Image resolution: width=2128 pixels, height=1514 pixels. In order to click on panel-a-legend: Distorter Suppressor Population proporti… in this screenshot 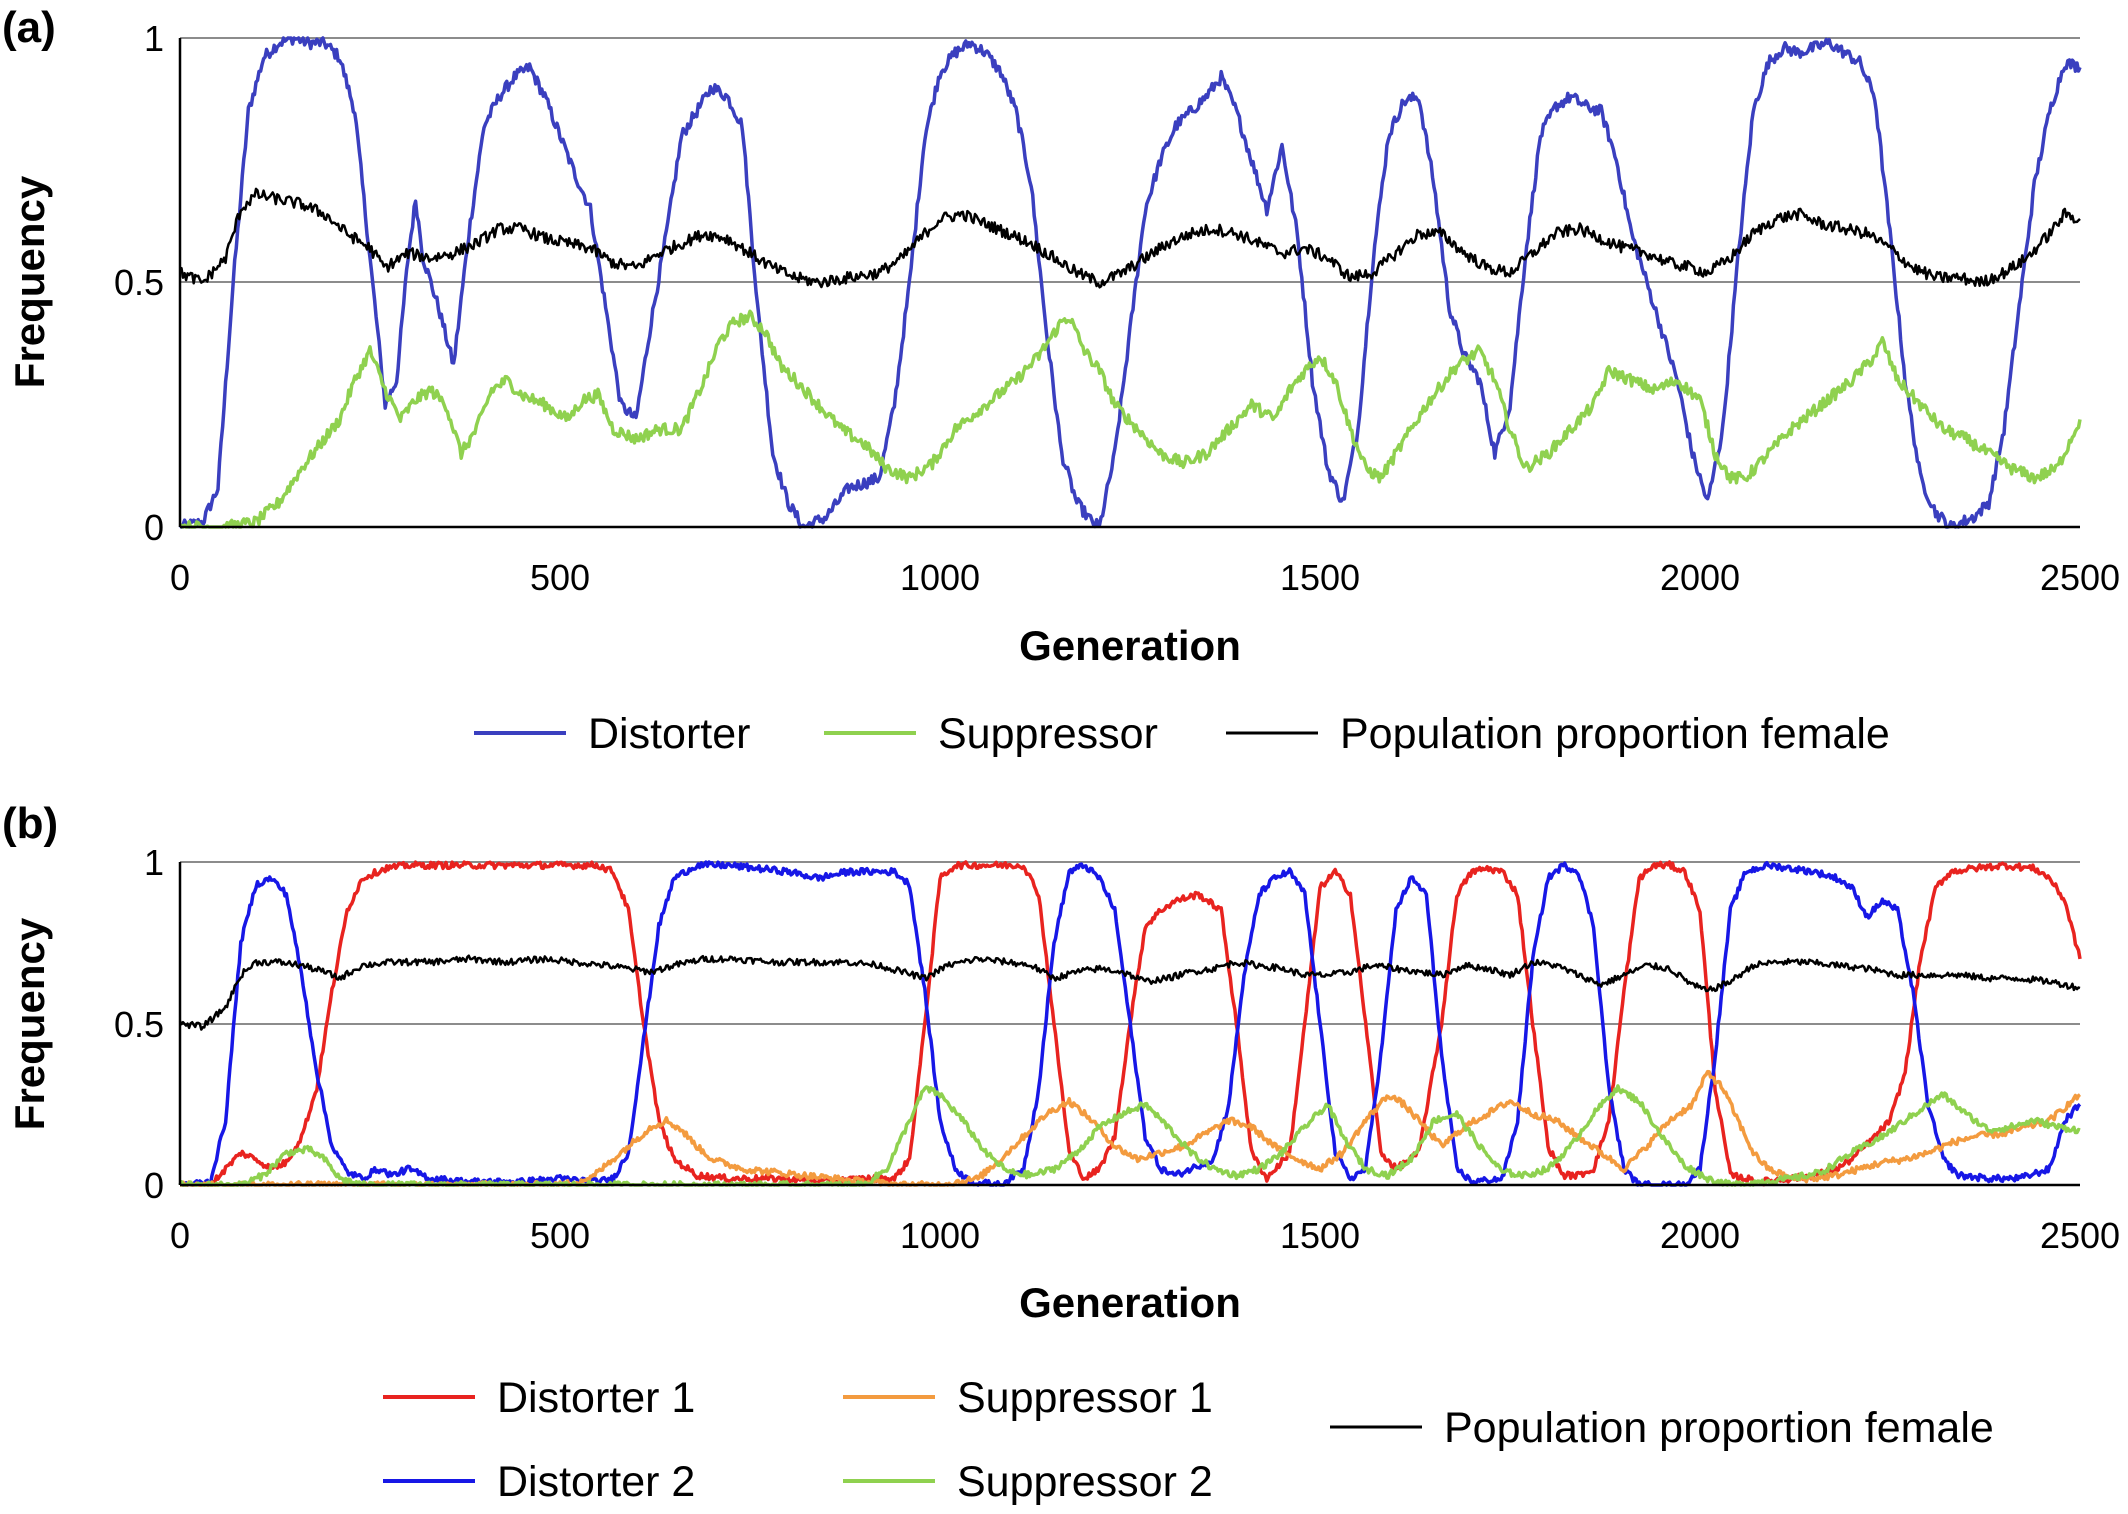, I will do `click(1182, 734)`.